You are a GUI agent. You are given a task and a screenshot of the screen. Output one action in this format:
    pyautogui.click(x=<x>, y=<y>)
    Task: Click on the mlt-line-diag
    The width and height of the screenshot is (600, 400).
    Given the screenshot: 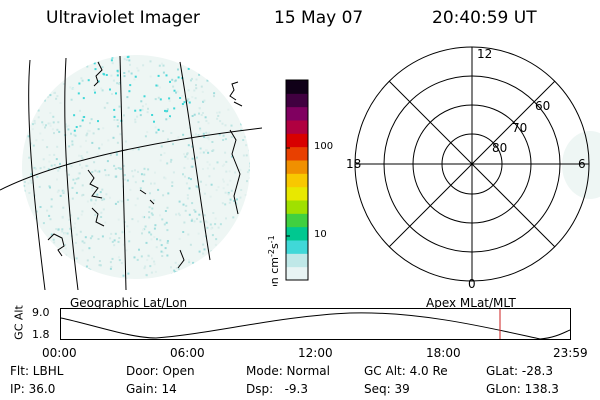 What is the action you would take?
    pyautogui.click(x=472, y=164)
    